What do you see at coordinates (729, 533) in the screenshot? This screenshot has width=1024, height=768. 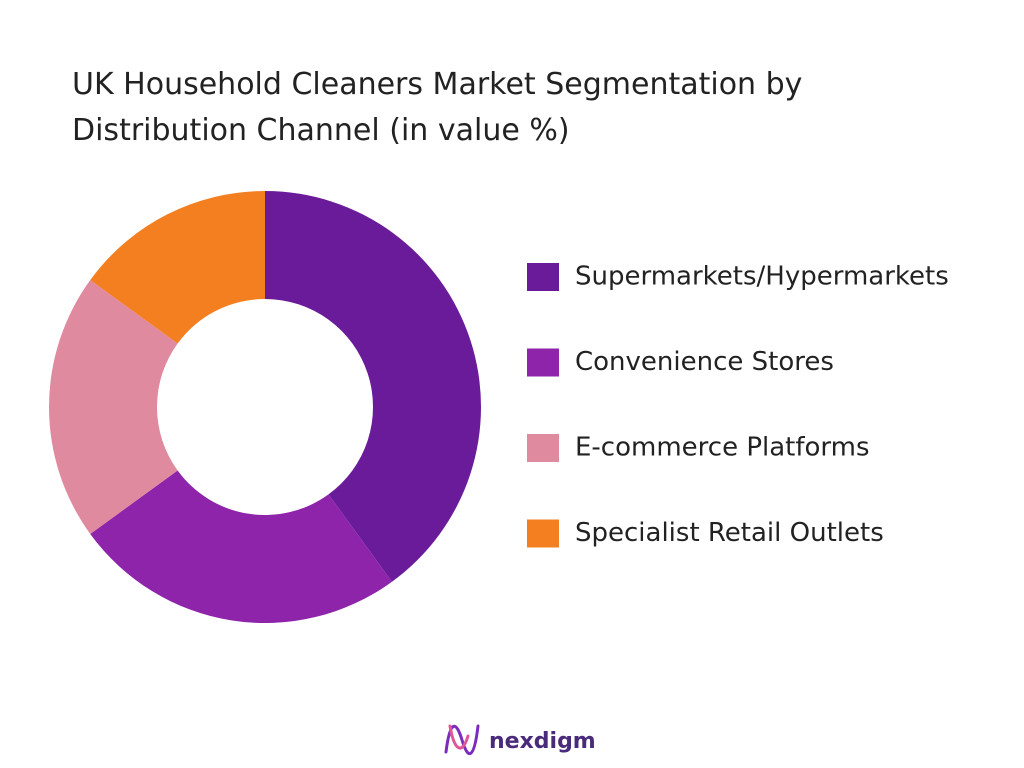 I see `legend-label: Specialist Retail Outlets` at bounding box center [729, 533].